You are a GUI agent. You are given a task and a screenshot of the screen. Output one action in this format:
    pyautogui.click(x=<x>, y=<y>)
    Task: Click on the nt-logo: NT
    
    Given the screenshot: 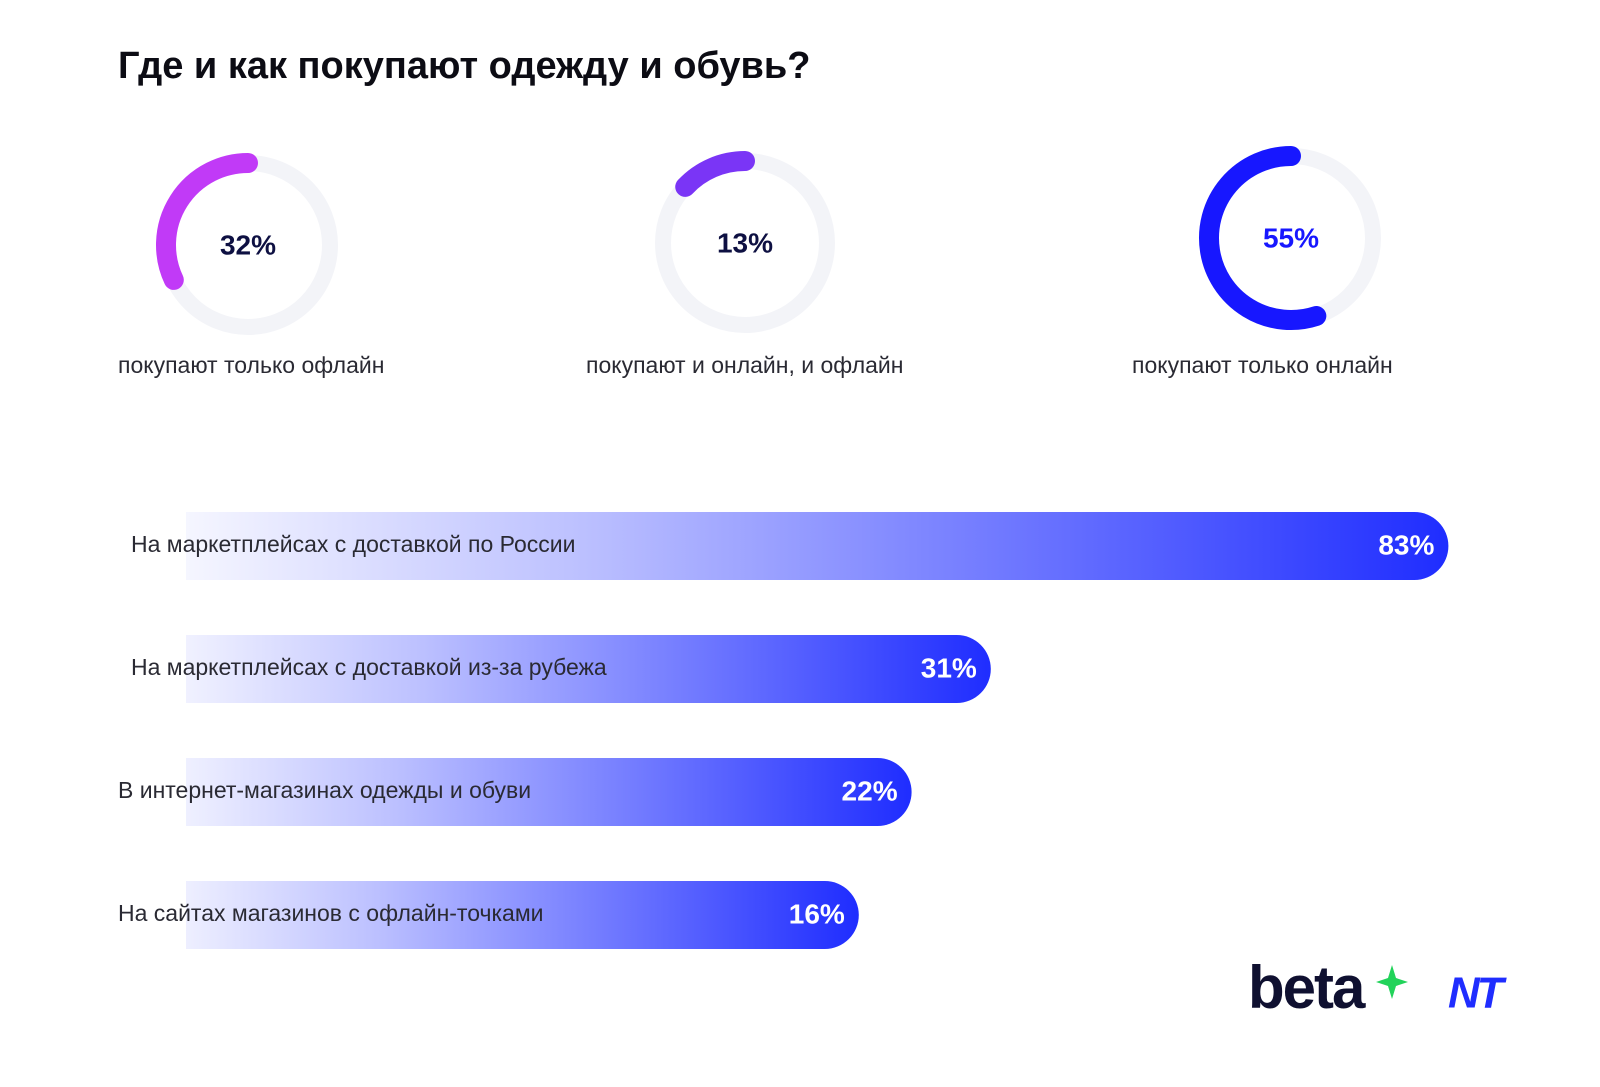 What is the action you would take?
    pyautogui.click(x=1477, y=993)
    